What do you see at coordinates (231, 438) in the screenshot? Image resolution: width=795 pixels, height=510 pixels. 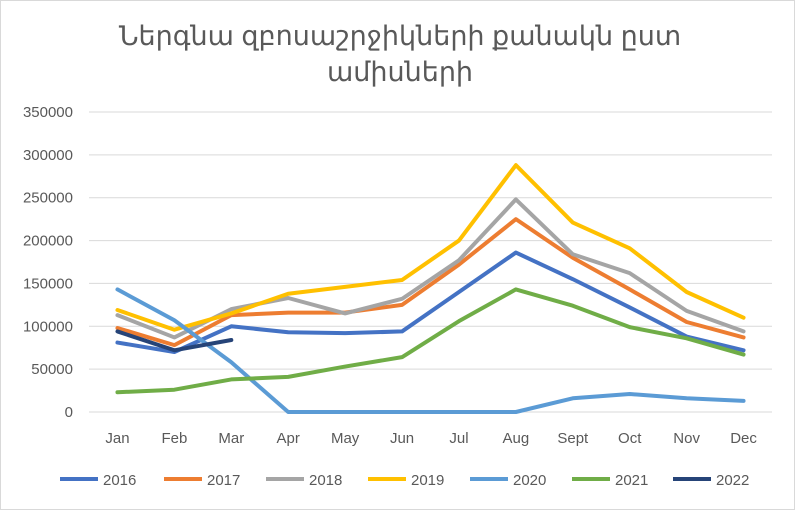 I see `x-tick-label: Mar` at bounding box center [231, 438].